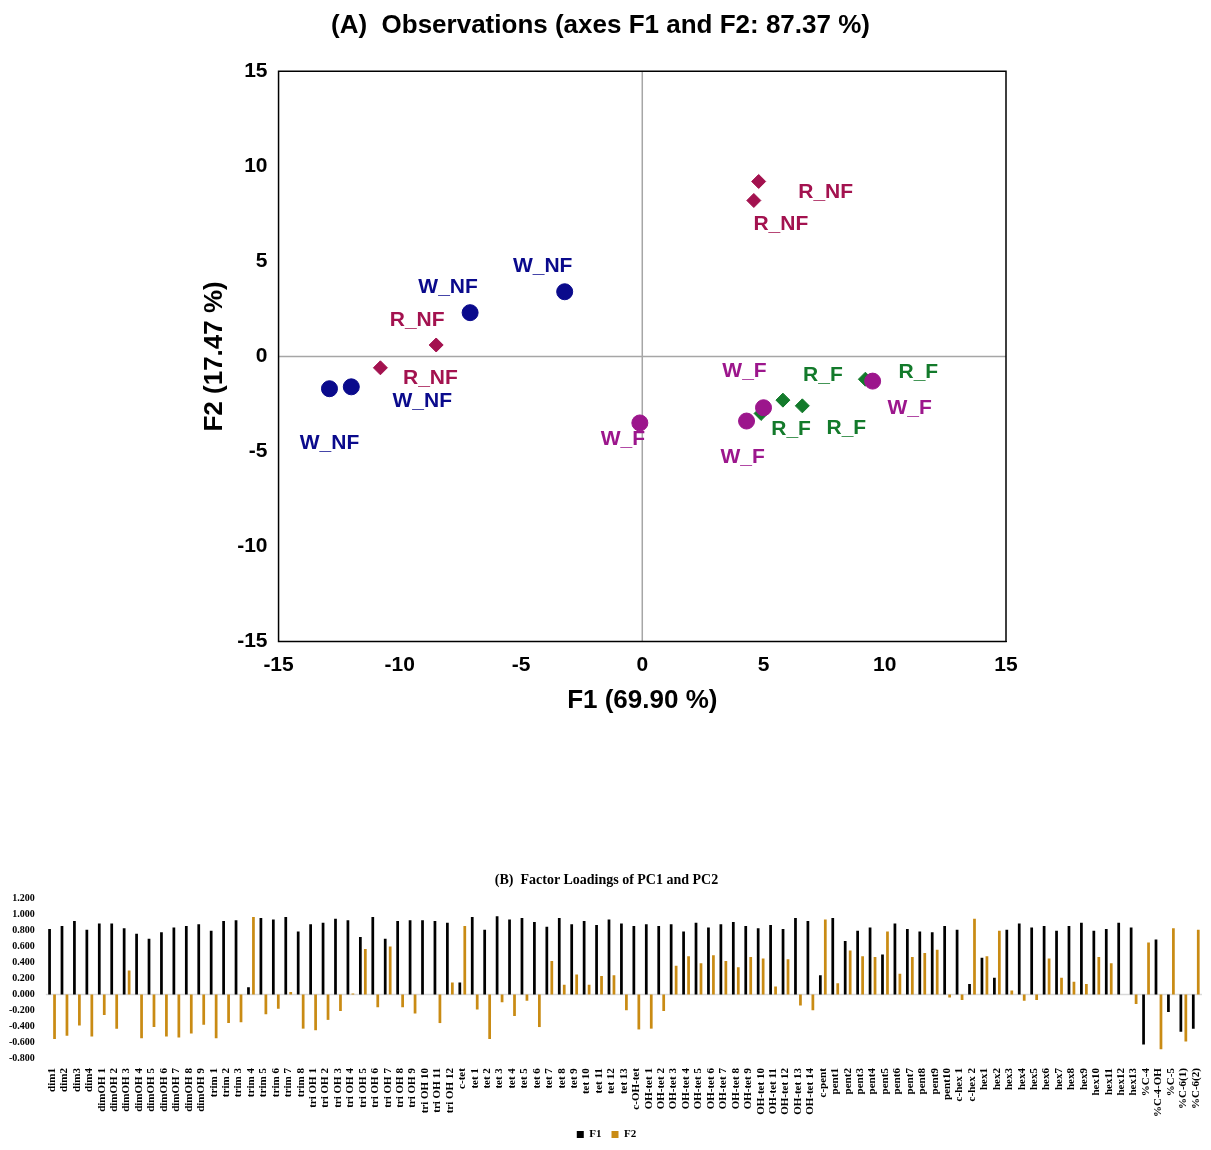  I want to click on x-tick-label: c-OH-tet, so click(635, 1088).